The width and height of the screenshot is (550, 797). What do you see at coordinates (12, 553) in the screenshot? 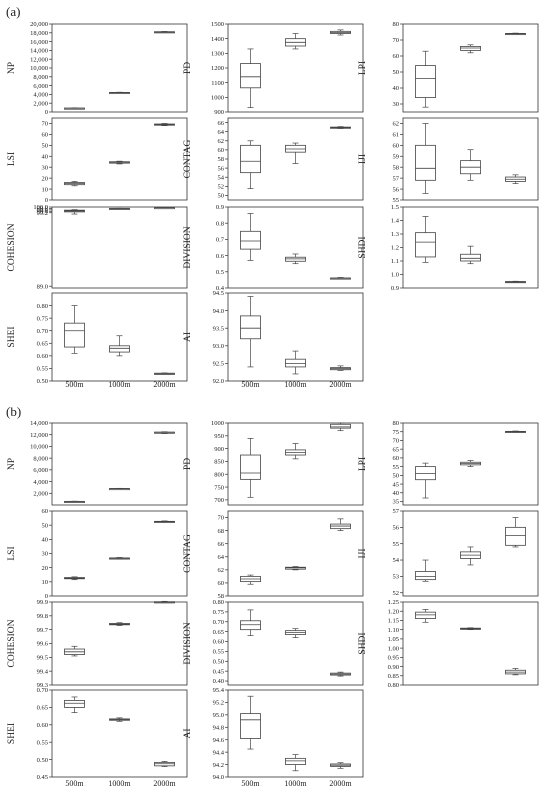
I see `panel-b-lsi-axis-label: LSI` at bounding box center [12, 553].